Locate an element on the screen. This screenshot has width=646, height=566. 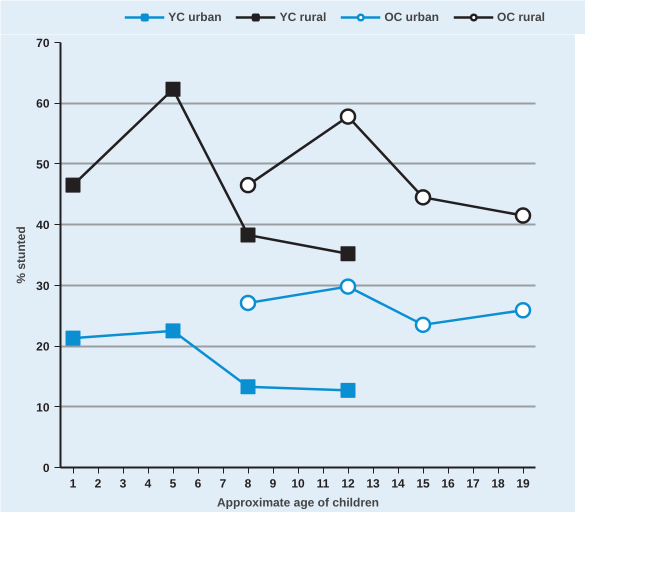
y-tick-label: 70 is located at coordinates (43, 43).